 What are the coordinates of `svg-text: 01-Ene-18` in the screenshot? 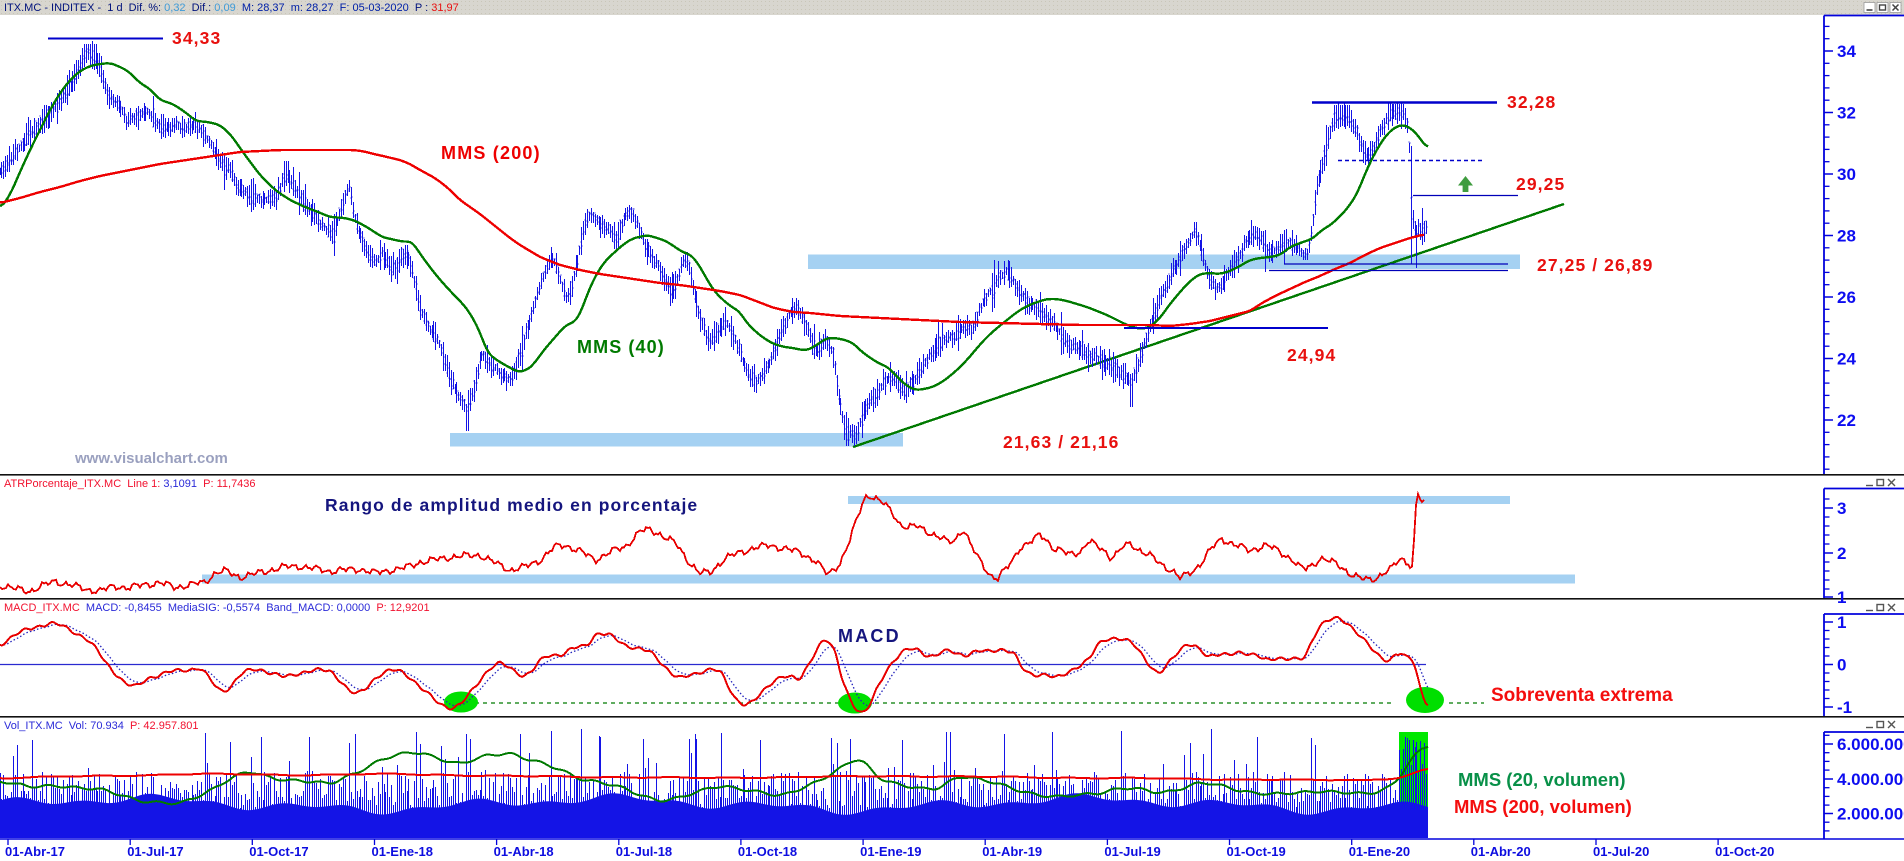 It's located at (402, 851).